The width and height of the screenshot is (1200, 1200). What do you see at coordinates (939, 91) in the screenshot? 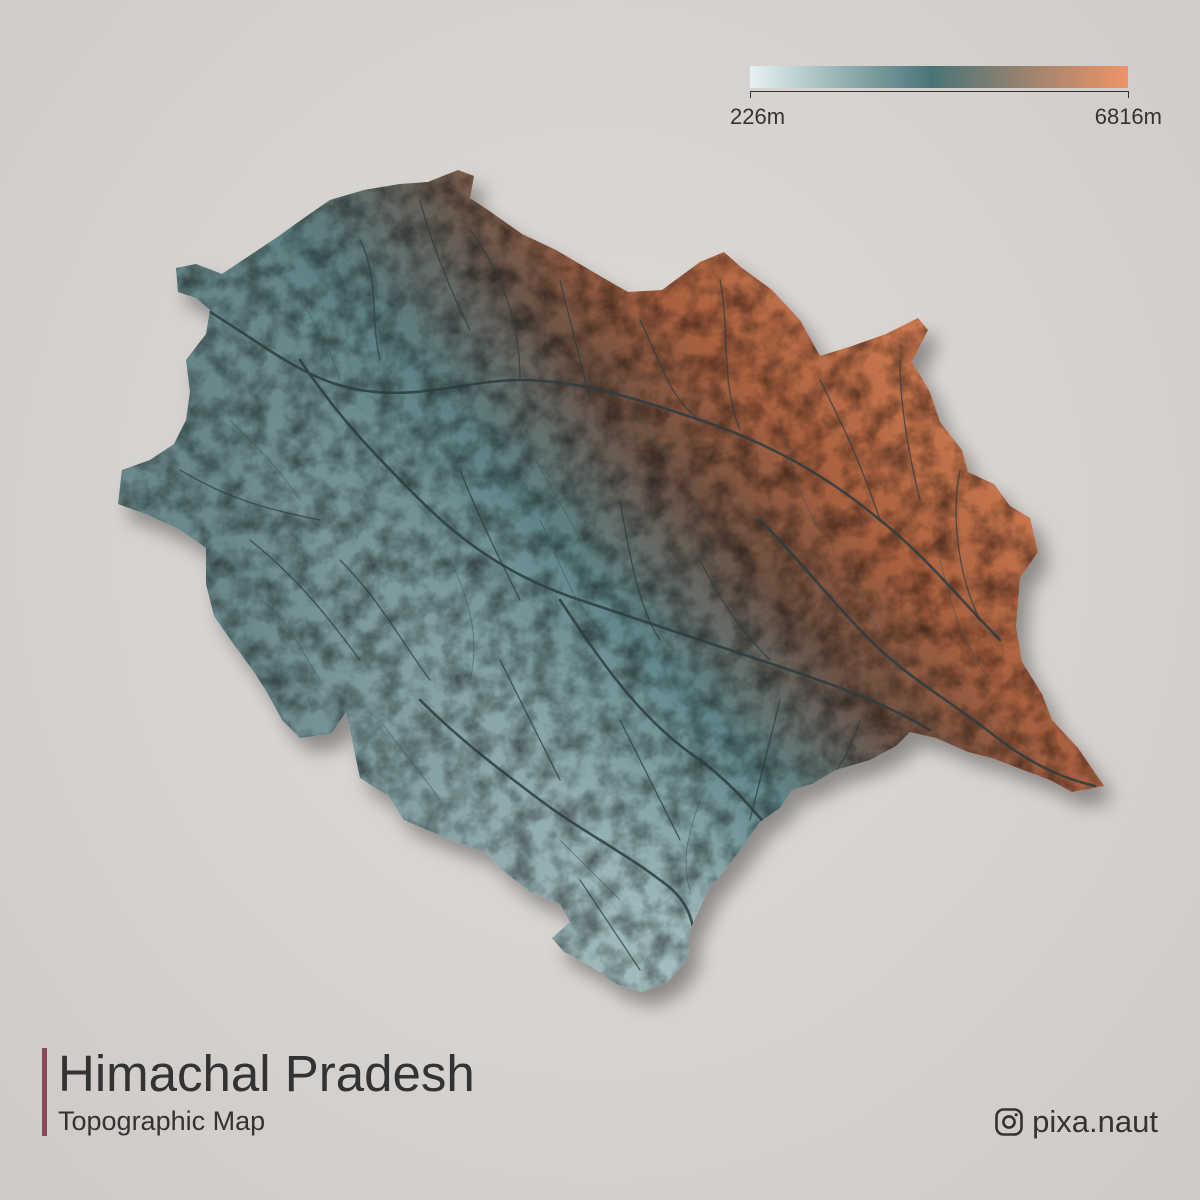
I see `legend-axis-line` at bounding box center [939, 91].